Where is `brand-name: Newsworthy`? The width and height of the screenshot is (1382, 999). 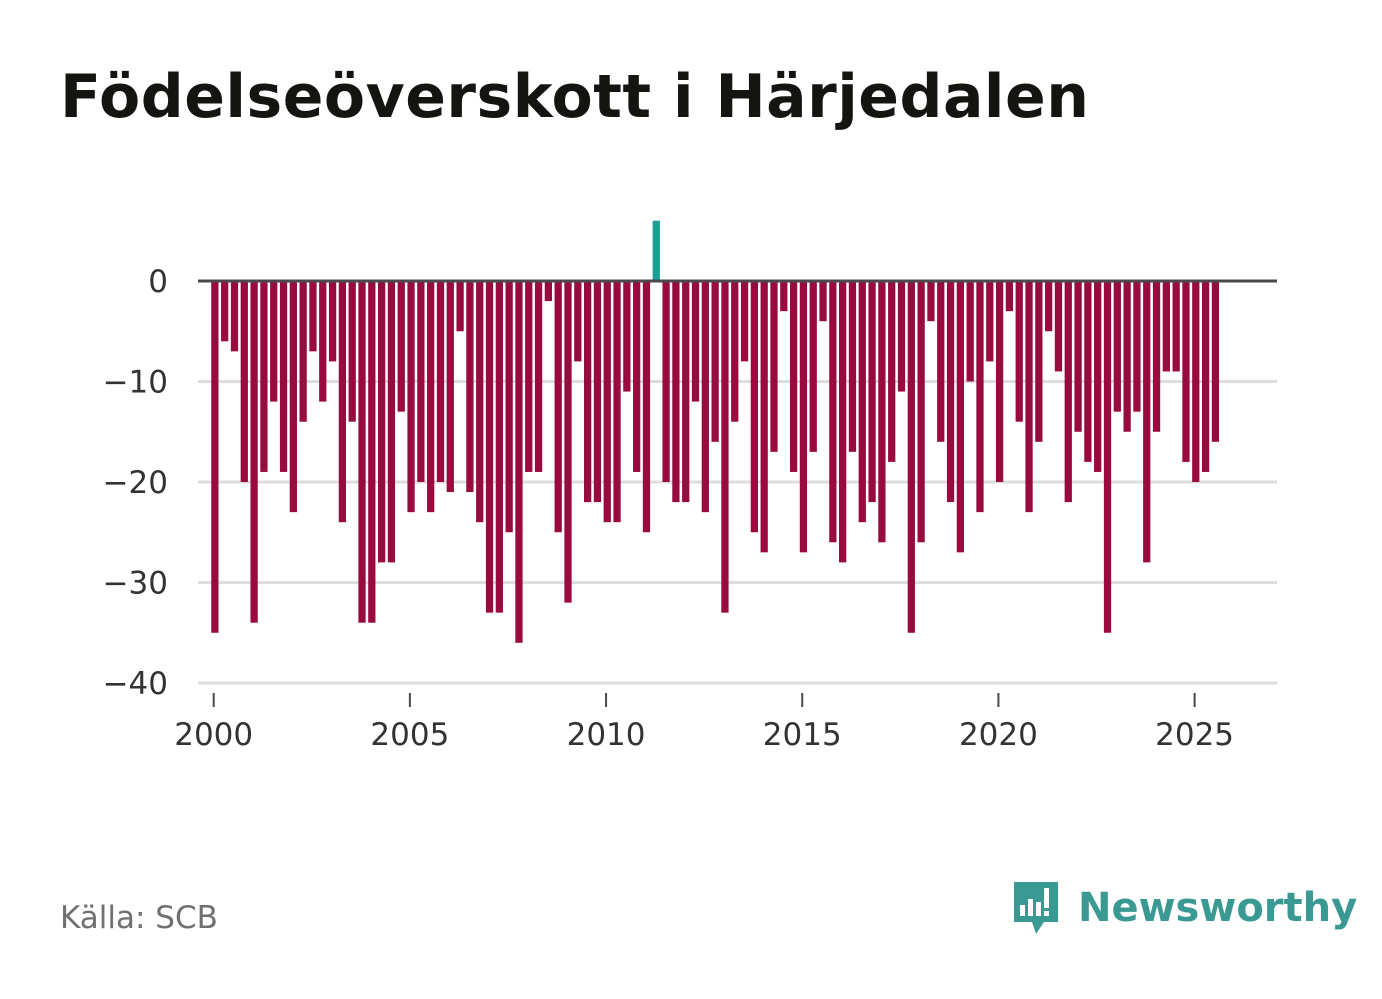 brand-name: Newsworthy is located at coordinates (1218, 908).